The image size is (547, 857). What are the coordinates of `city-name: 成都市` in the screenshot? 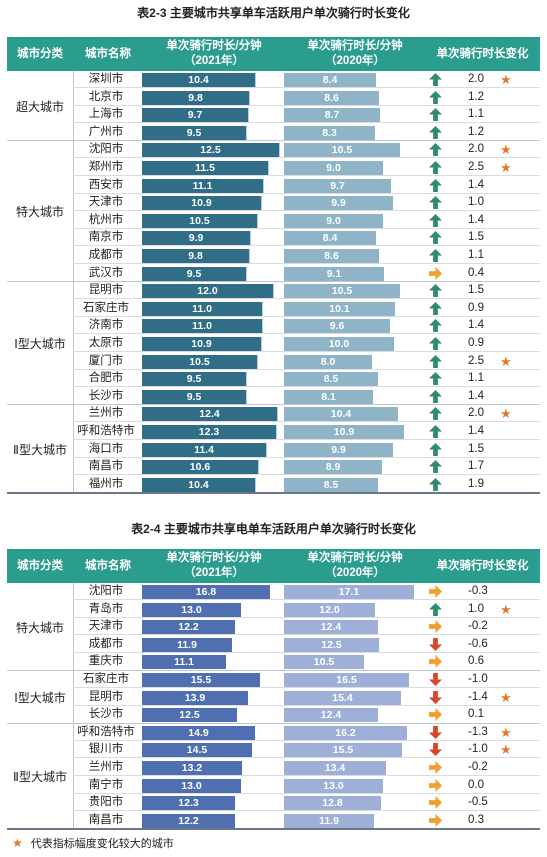 It's located at (106, 643).